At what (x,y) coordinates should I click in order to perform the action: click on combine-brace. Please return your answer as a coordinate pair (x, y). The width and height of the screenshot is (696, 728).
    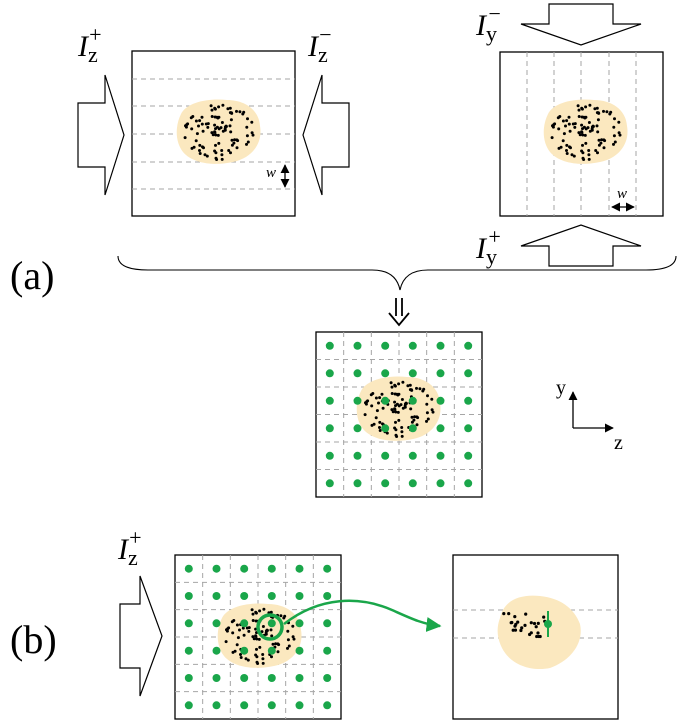
    Looking at the image, I should click on (397, 273).